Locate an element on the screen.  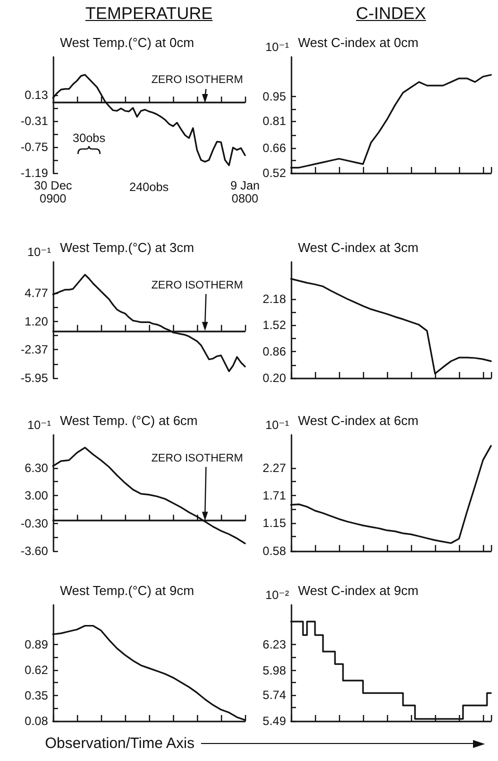
y-tick-label: 1.20 is located at coordinates (36, 321).